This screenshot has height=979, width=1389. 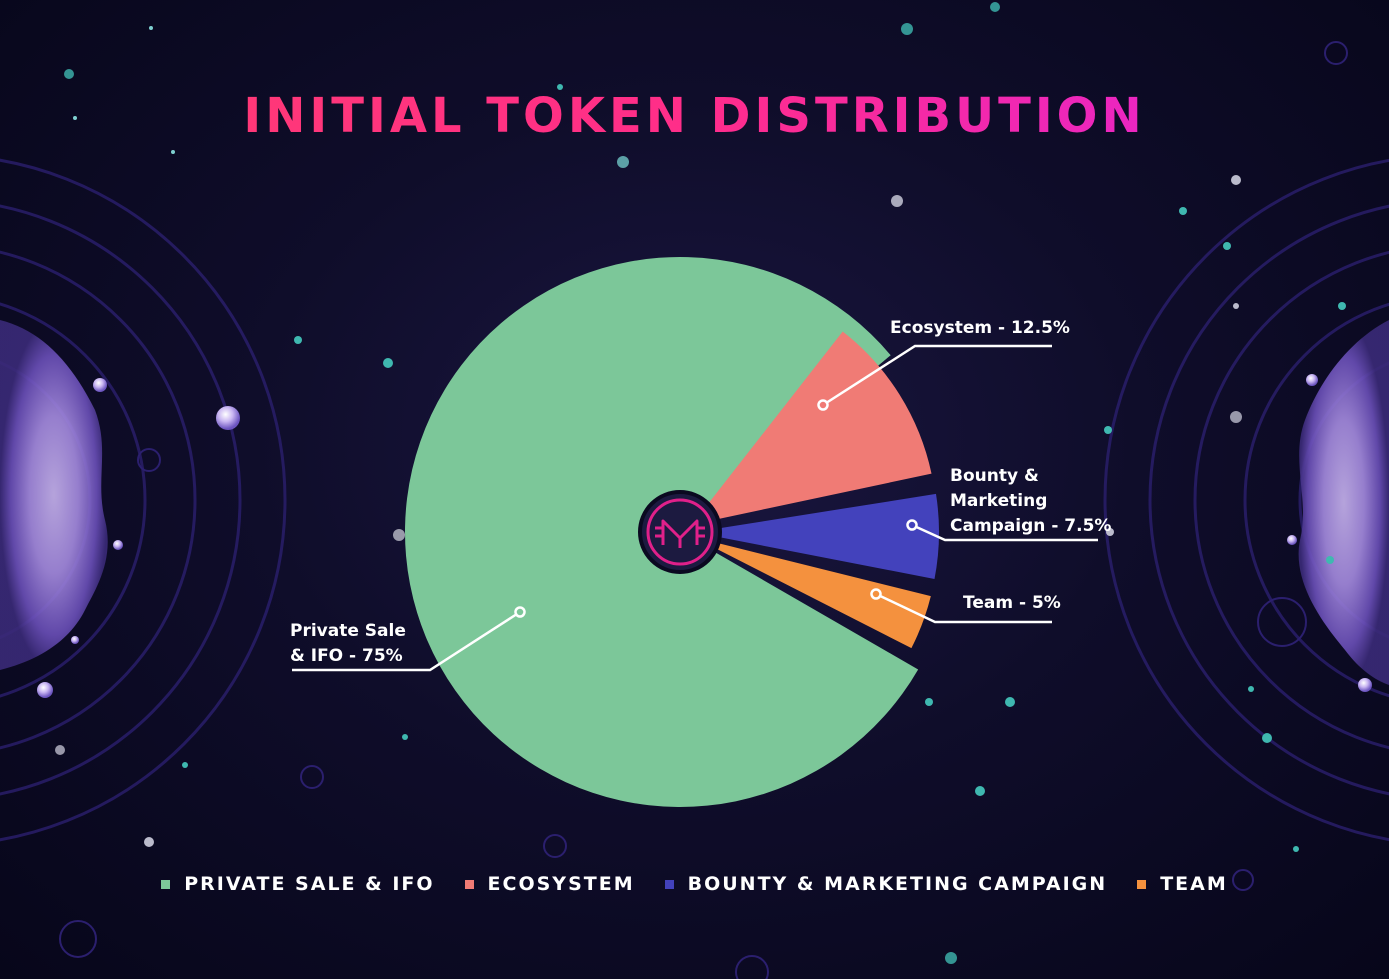 I want to click on legend-label: TEAM, so click(x=1194, y=884).